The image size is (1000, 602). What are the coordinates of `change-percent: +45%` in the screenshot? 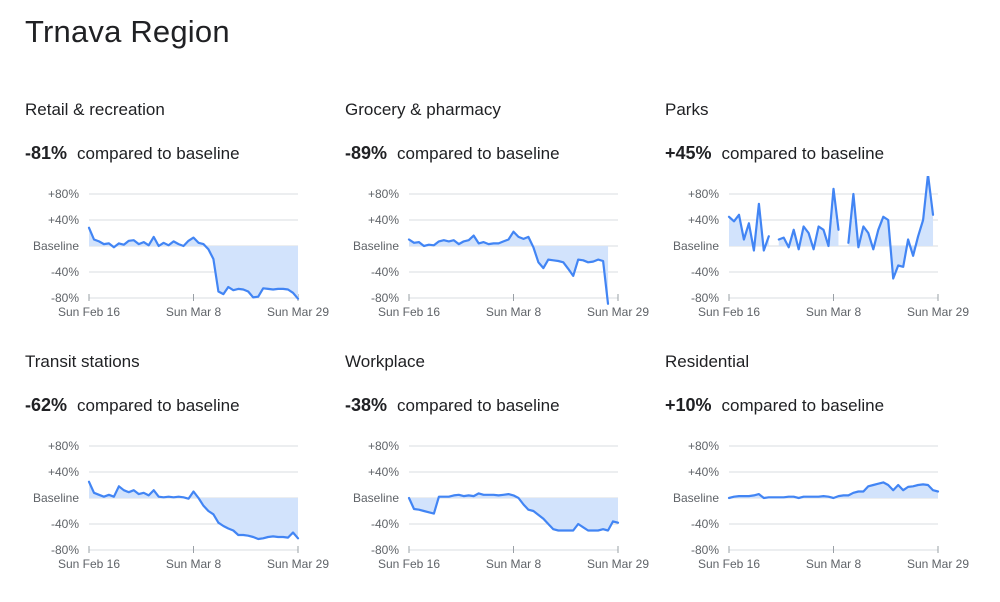 It's located at (688, 153).